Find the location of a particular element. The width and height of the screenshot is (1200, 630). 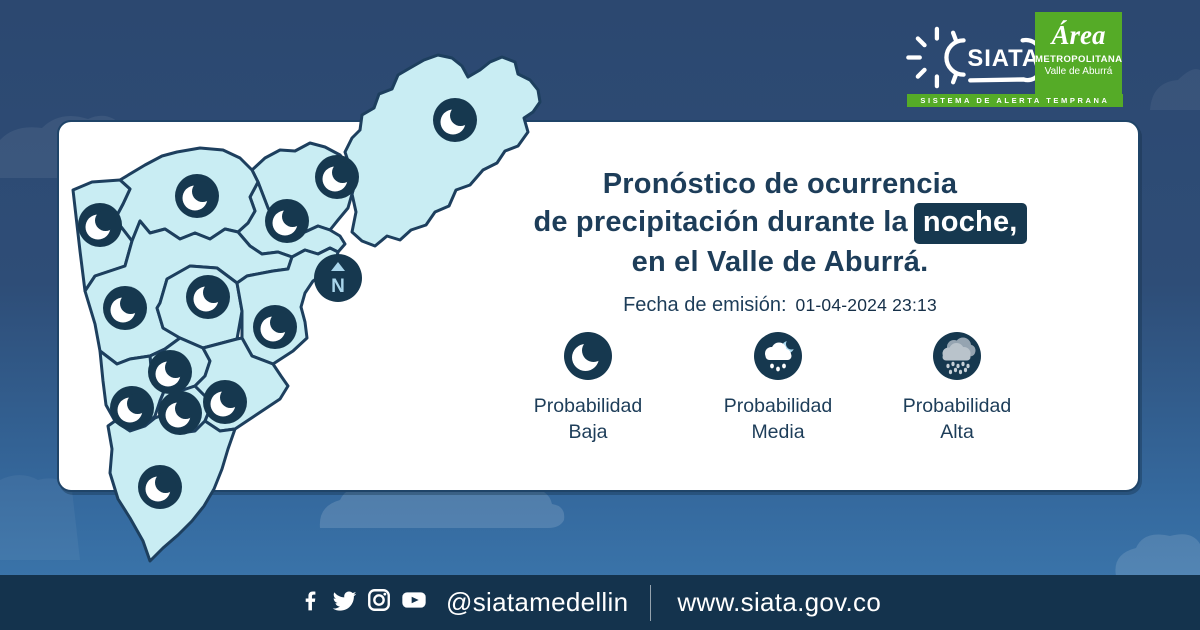

legend-label: Probabilidad Baja is located at coordinates (588, 419).